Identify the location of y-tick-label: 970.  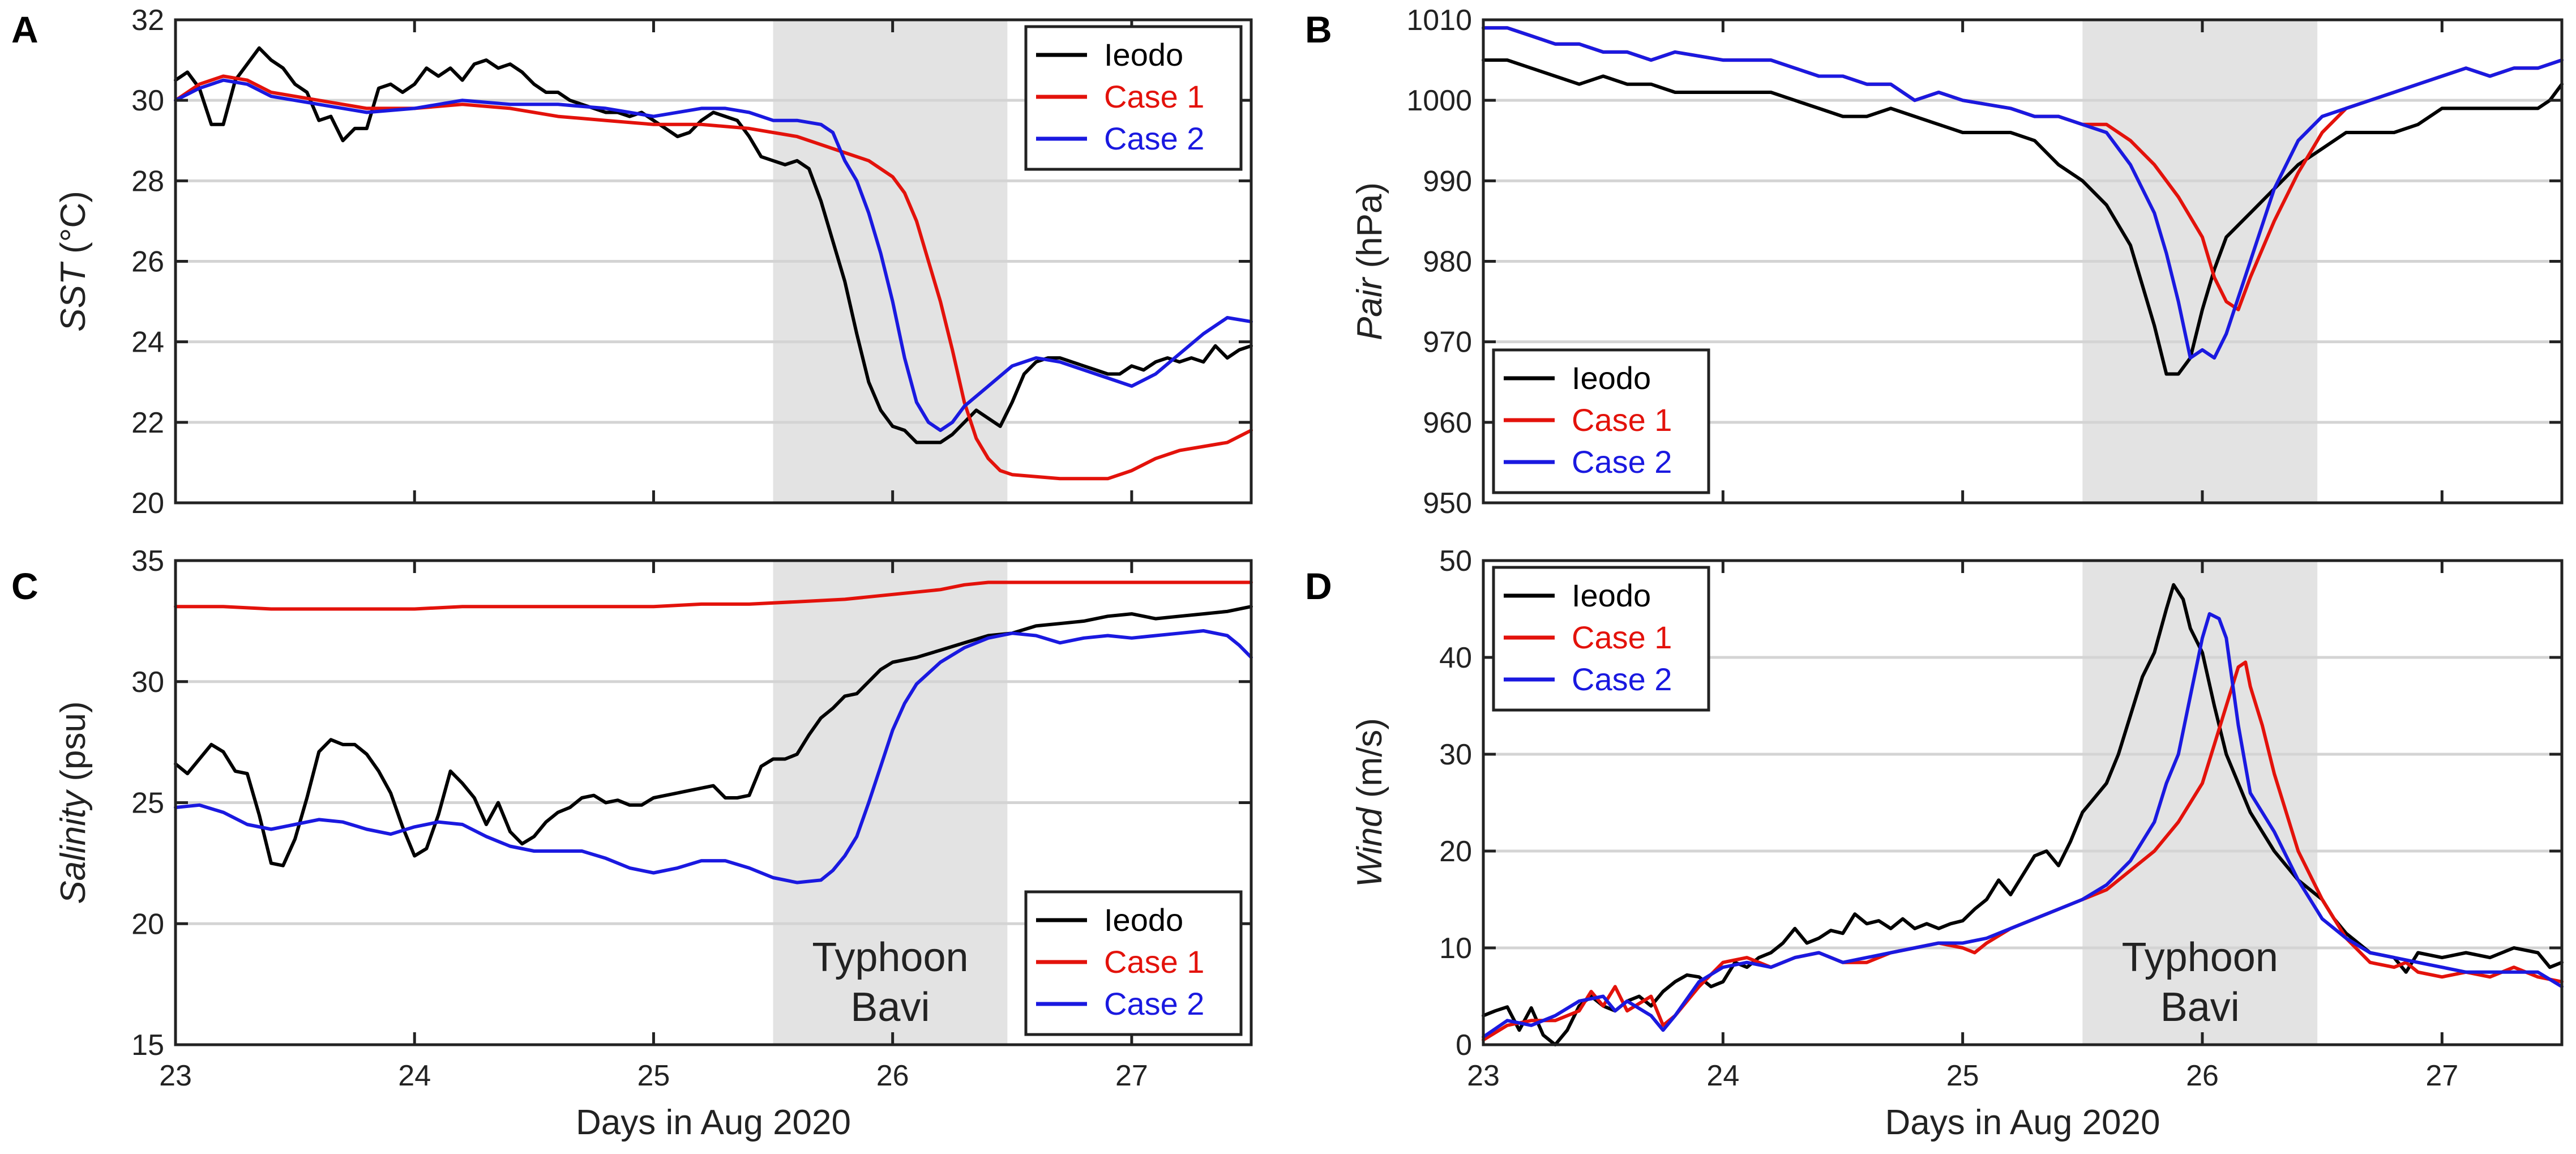
(1447, 342).